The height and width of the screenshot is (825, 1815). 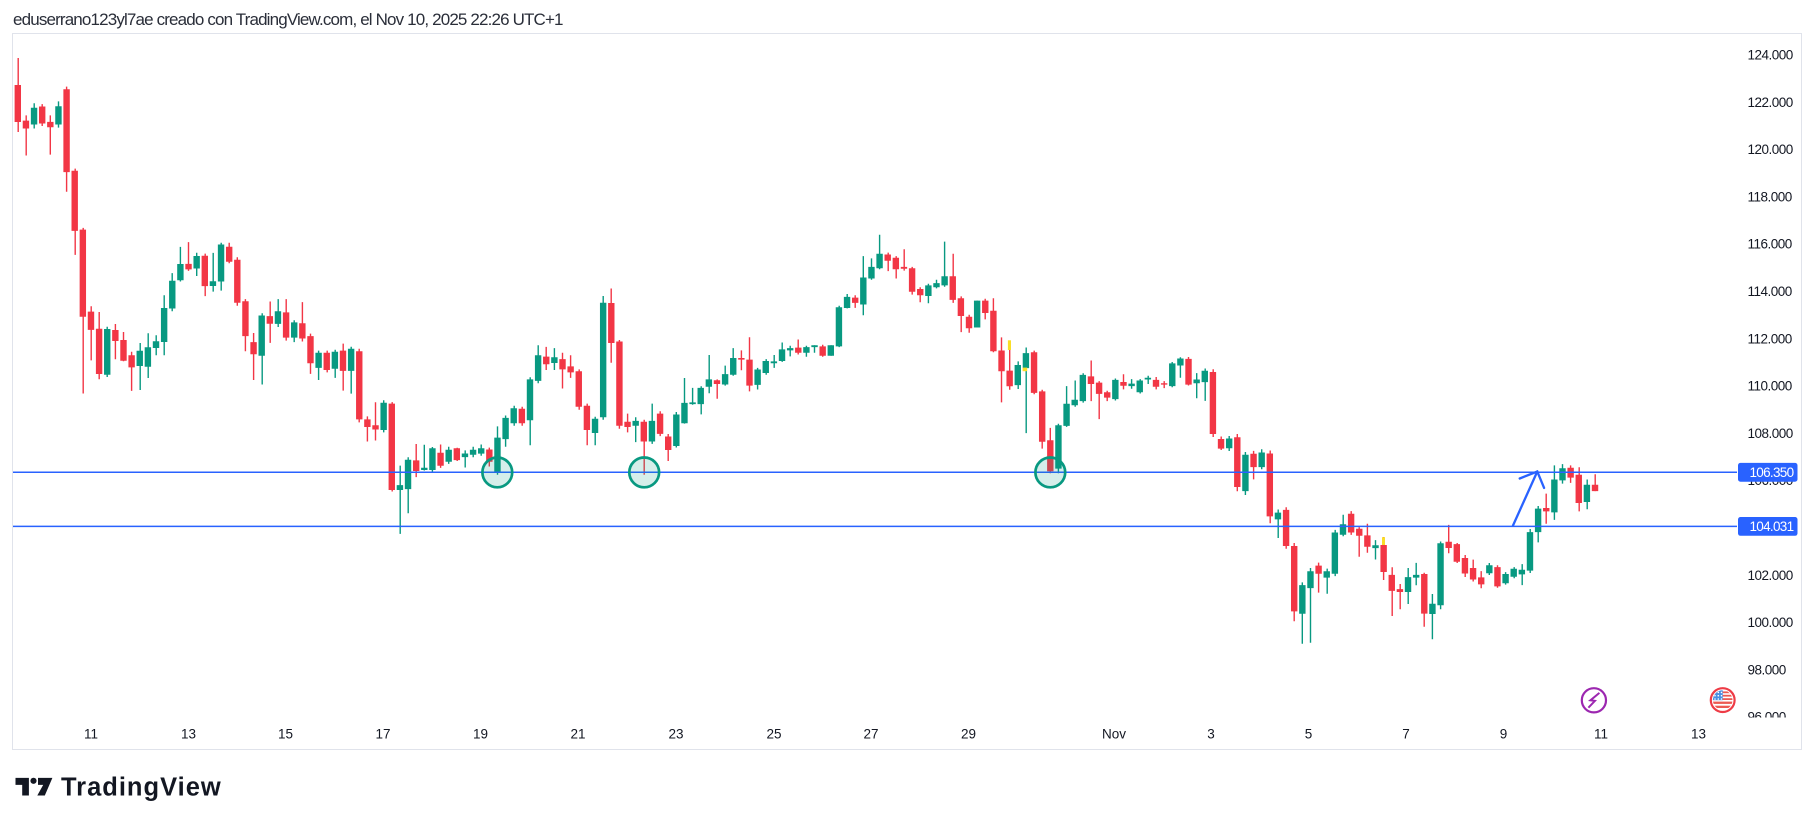 I want to click on svg-text: 110.000, so click(x=1770, y=386).